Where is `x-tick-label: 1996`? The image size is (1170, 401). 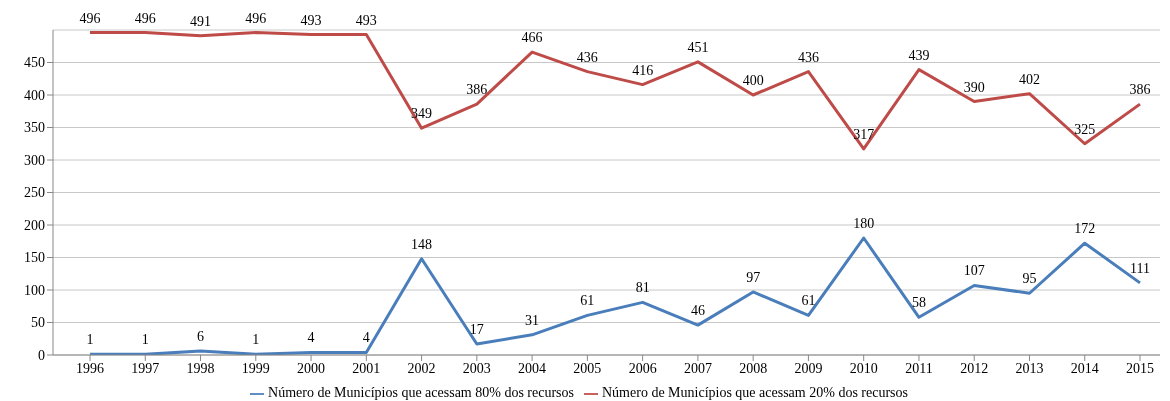 x-tick-label: 1996 is located at coordinates (90, 368).